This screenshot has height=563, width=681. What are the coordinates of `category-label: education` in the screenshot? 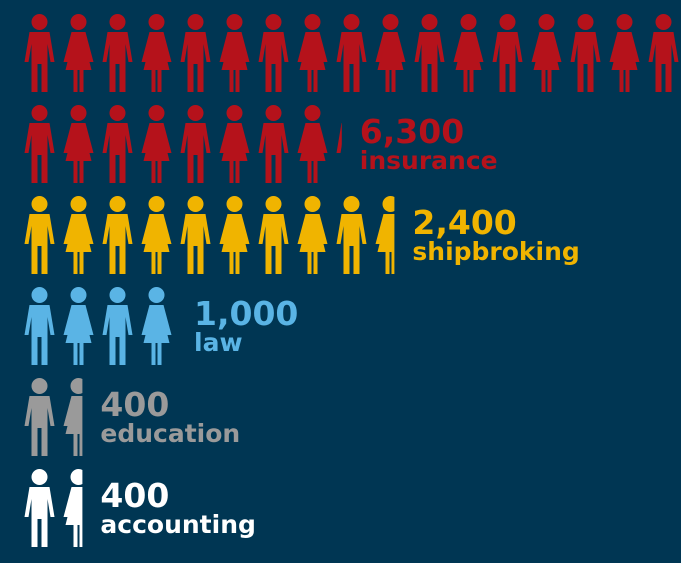 It's located at (170, 433).